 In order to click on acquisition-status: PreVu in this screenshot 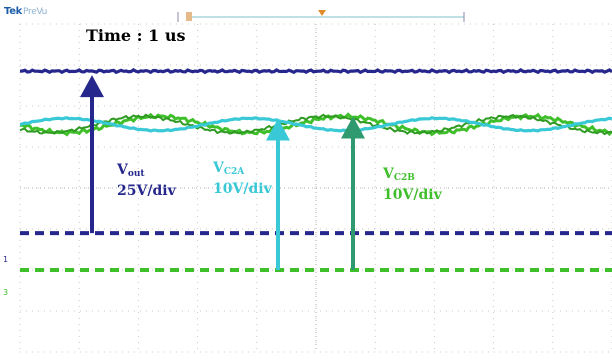, I will do `click(35, 12)`.